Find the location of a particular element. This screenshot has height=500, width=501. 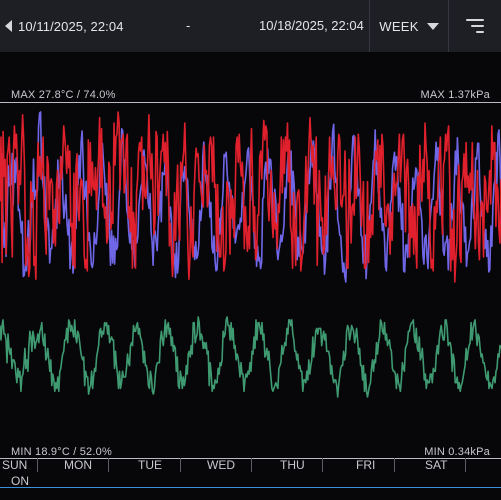

day-label-wed: WED is located at coordinates (221, 465).